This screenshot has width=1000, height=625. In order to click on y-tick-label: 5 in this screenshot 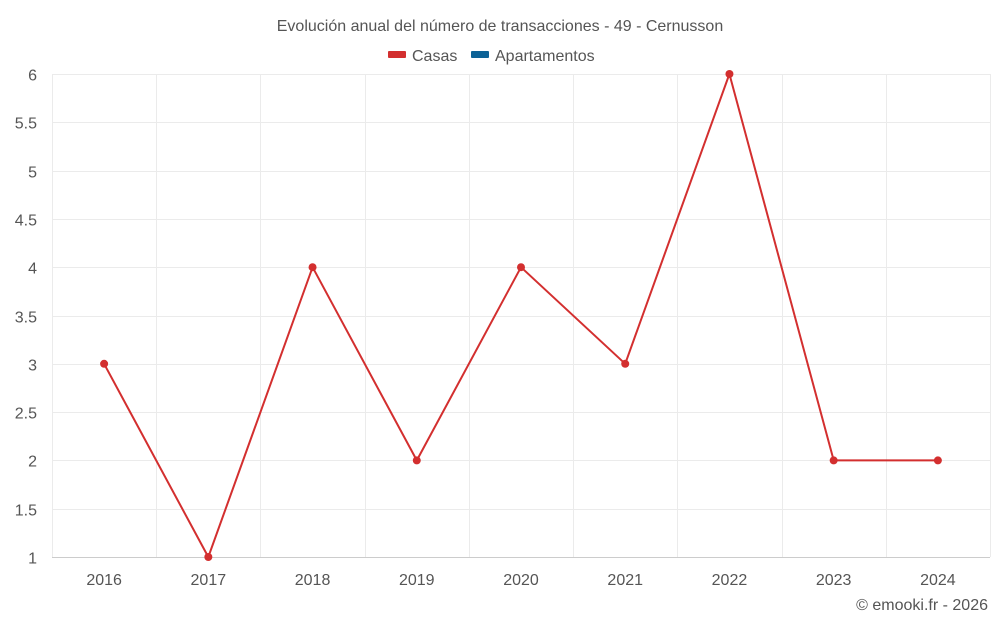, I will do `click(32, 173)`.